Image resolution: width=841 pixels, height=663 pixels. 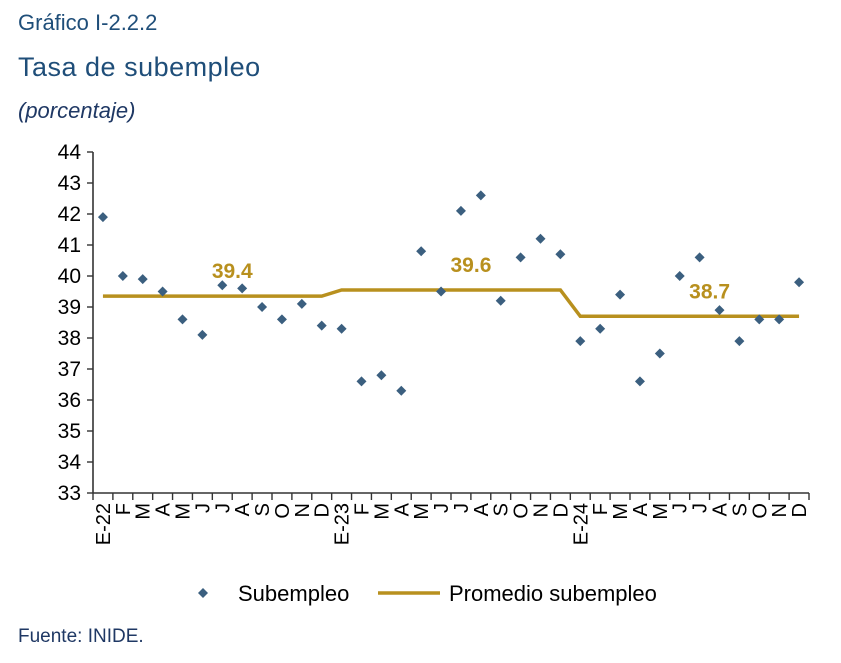 What do you see at coordinates (293, 593) in the screenshot?
I see `legend-subempleo-label: Subempleo` at bounding box center [293, 593].